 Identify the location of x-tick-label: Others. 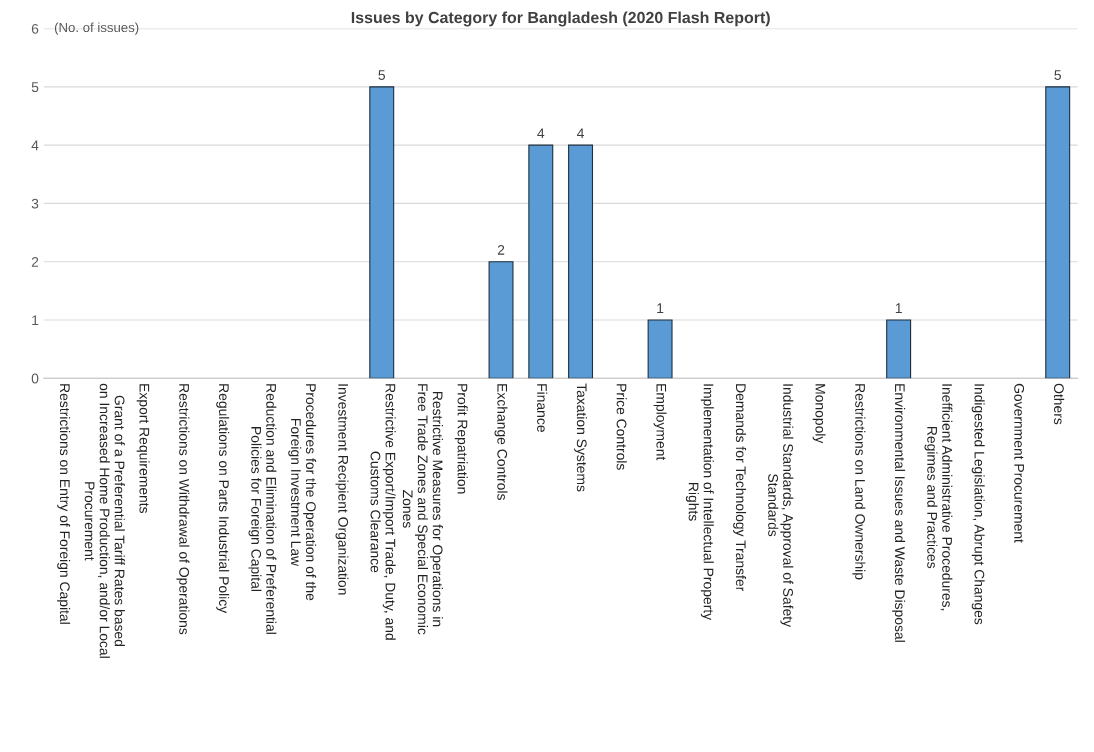
(1059, 404).